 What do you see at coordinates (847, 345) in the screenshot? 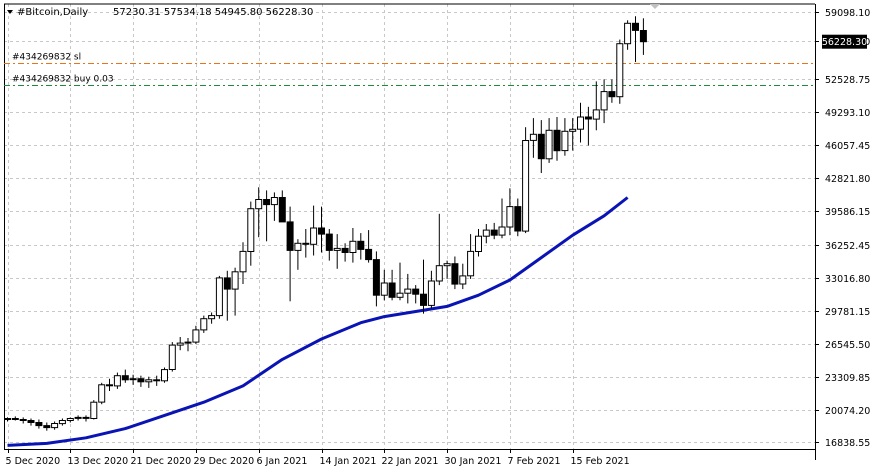
I see `price-tick-label: 26545.50` at bounding box center [847, 345].